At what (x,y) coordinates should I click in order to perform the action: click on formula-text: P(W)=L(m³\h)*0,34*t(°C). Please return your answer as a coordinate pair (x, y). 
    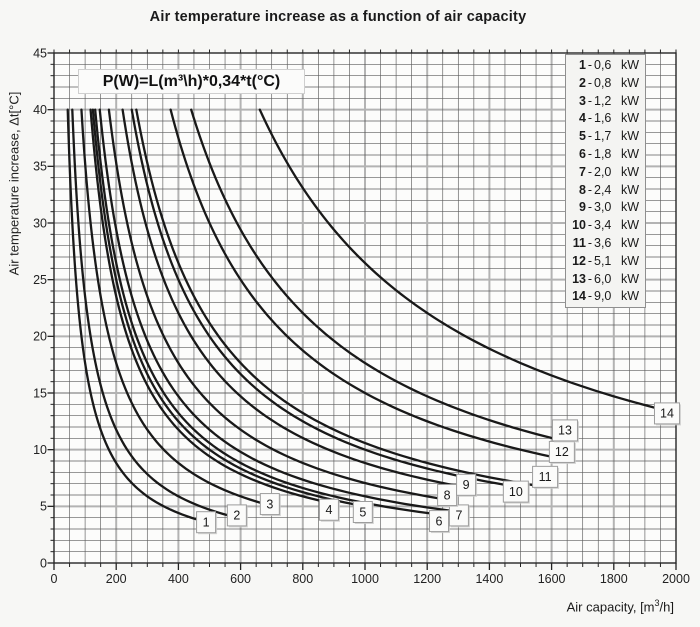
    Looking at the image, I should click on (191, 81).